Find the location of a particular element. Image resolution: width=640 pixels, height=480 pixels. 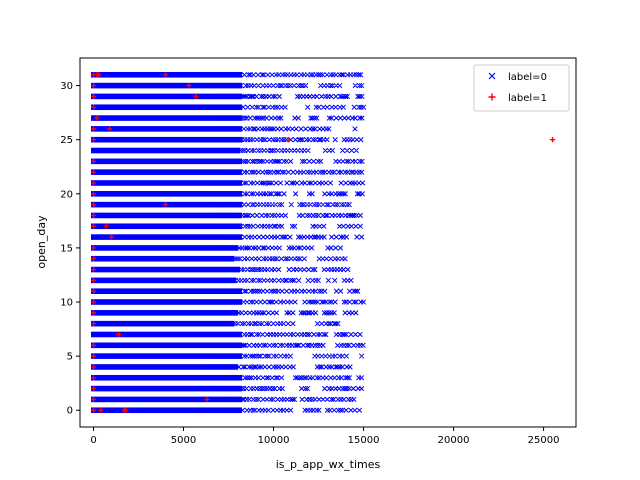

y-axis-label: open_day is located at coordinates (41, 242).